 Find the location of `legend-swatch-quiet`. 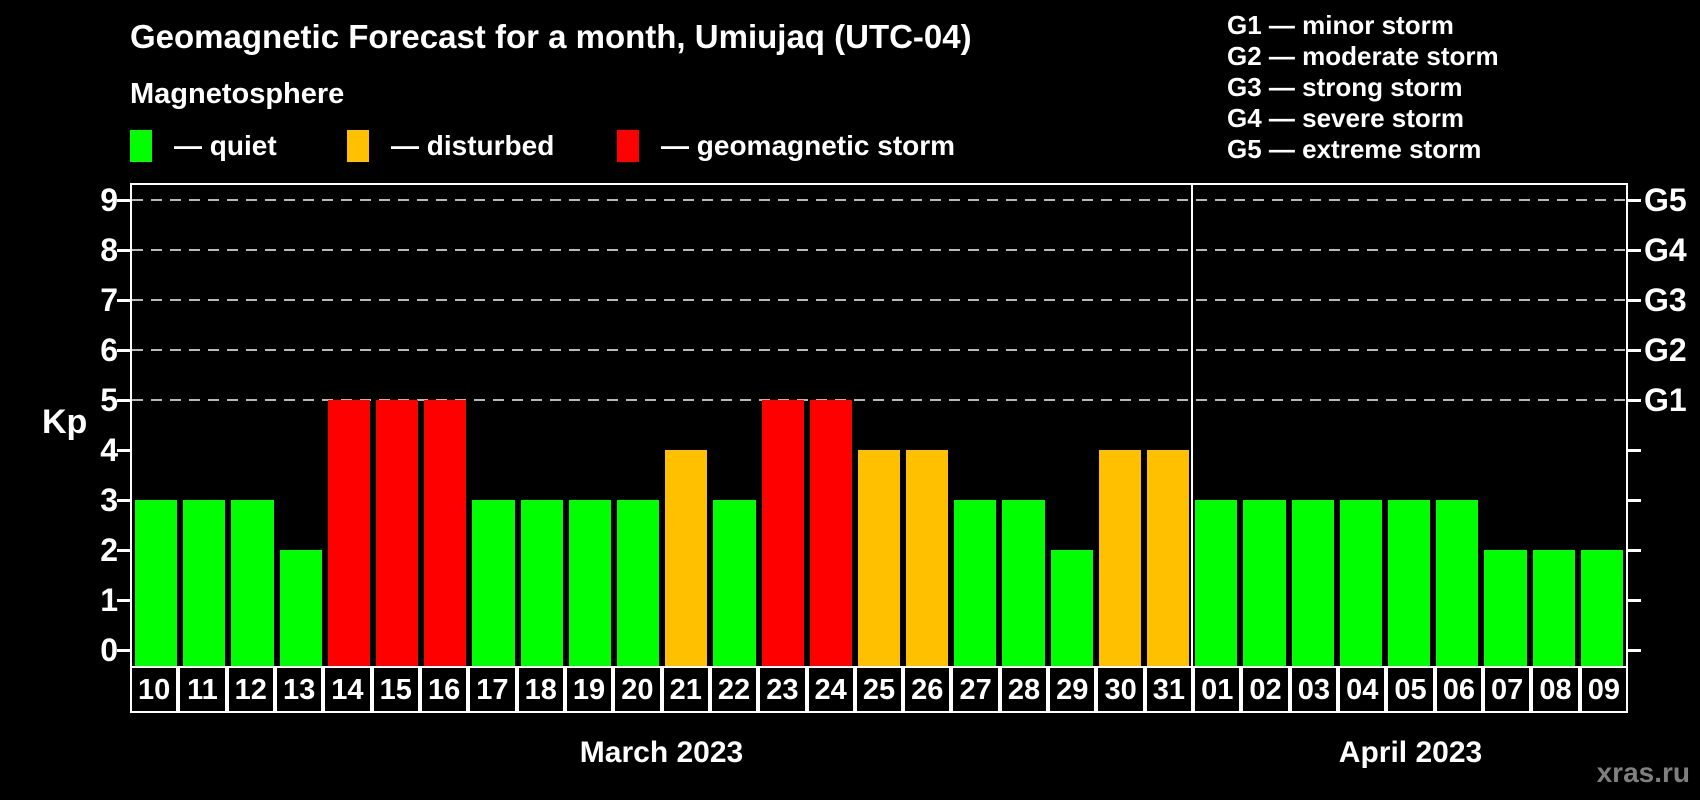

legend-swatch-quiet is located at coordinates (141, 146).